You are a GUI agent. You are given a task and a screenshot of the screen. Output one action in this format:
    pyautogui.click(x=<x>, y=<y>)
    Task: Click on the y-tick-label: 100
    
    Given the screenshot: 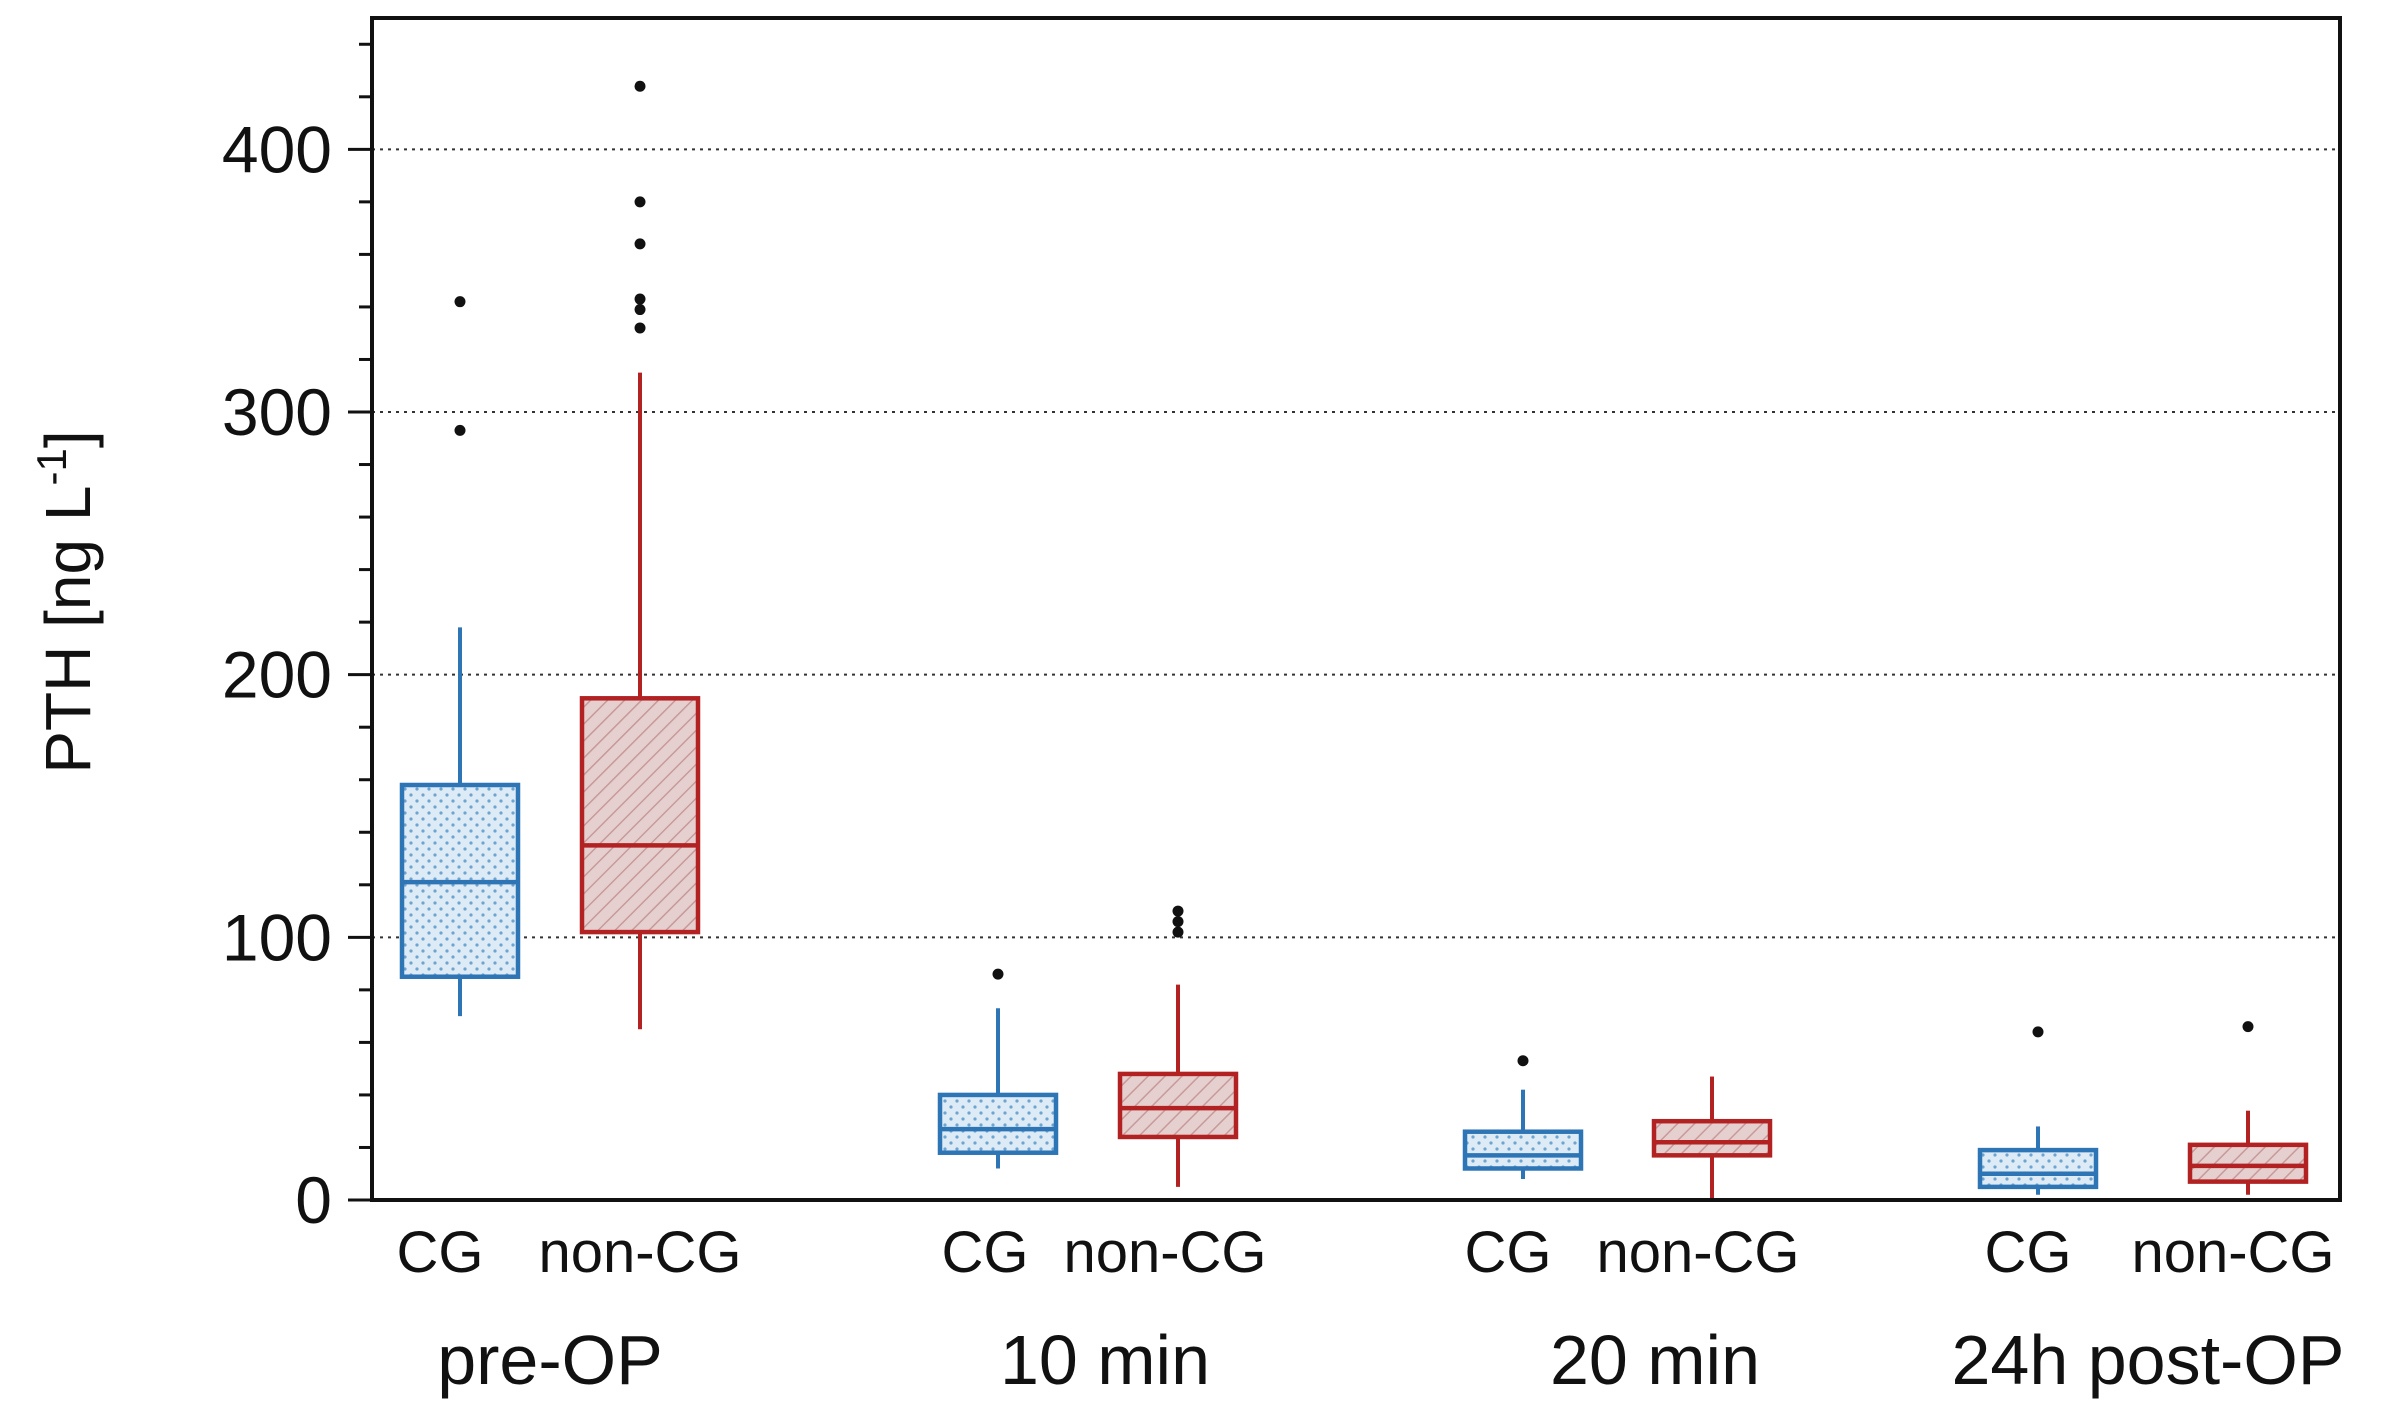 What is the action you would take?
    pyautogui.click(x=277, y=937)
    